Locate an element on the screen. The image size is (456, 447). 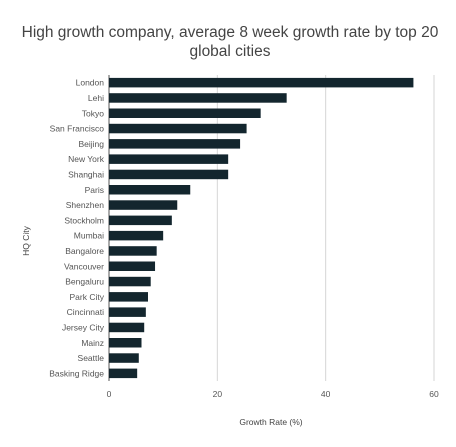
category-label: Cincinnati is located at coordinates (85, 312).